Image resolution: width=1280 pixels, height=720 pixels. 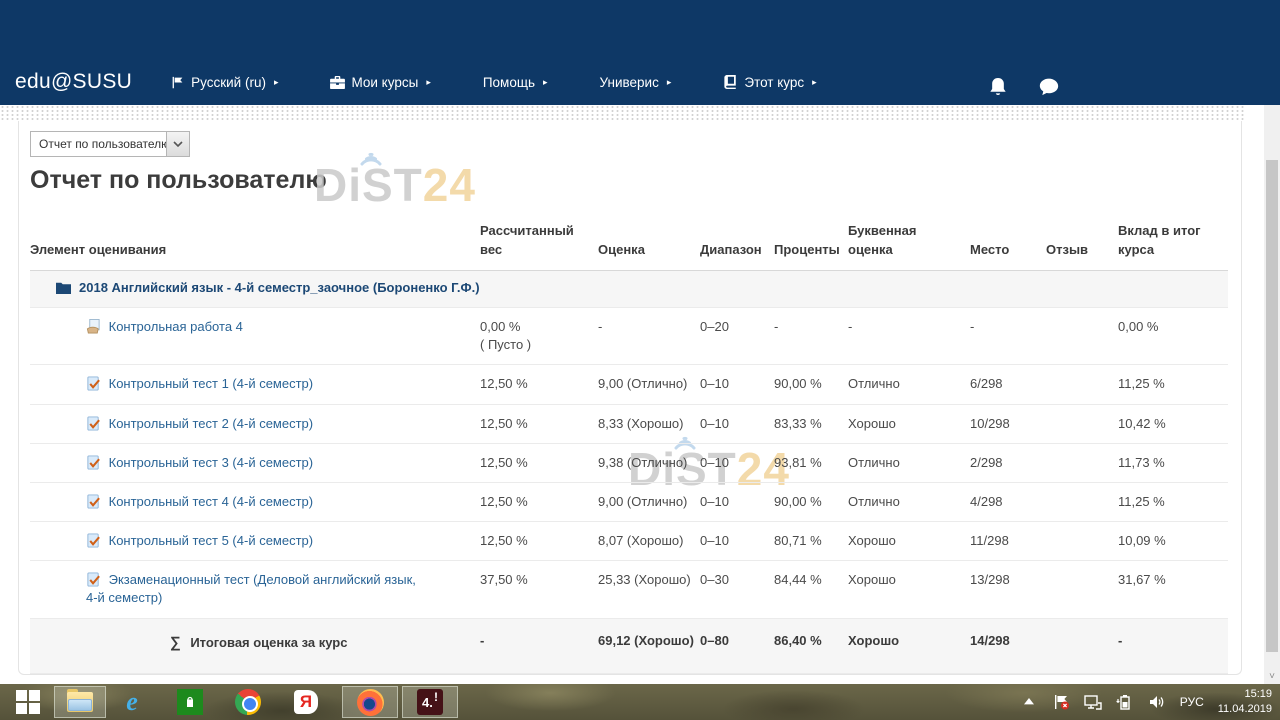 I want to click on clock: 15:19 11.04.2019, so click(x=1245, y=702).